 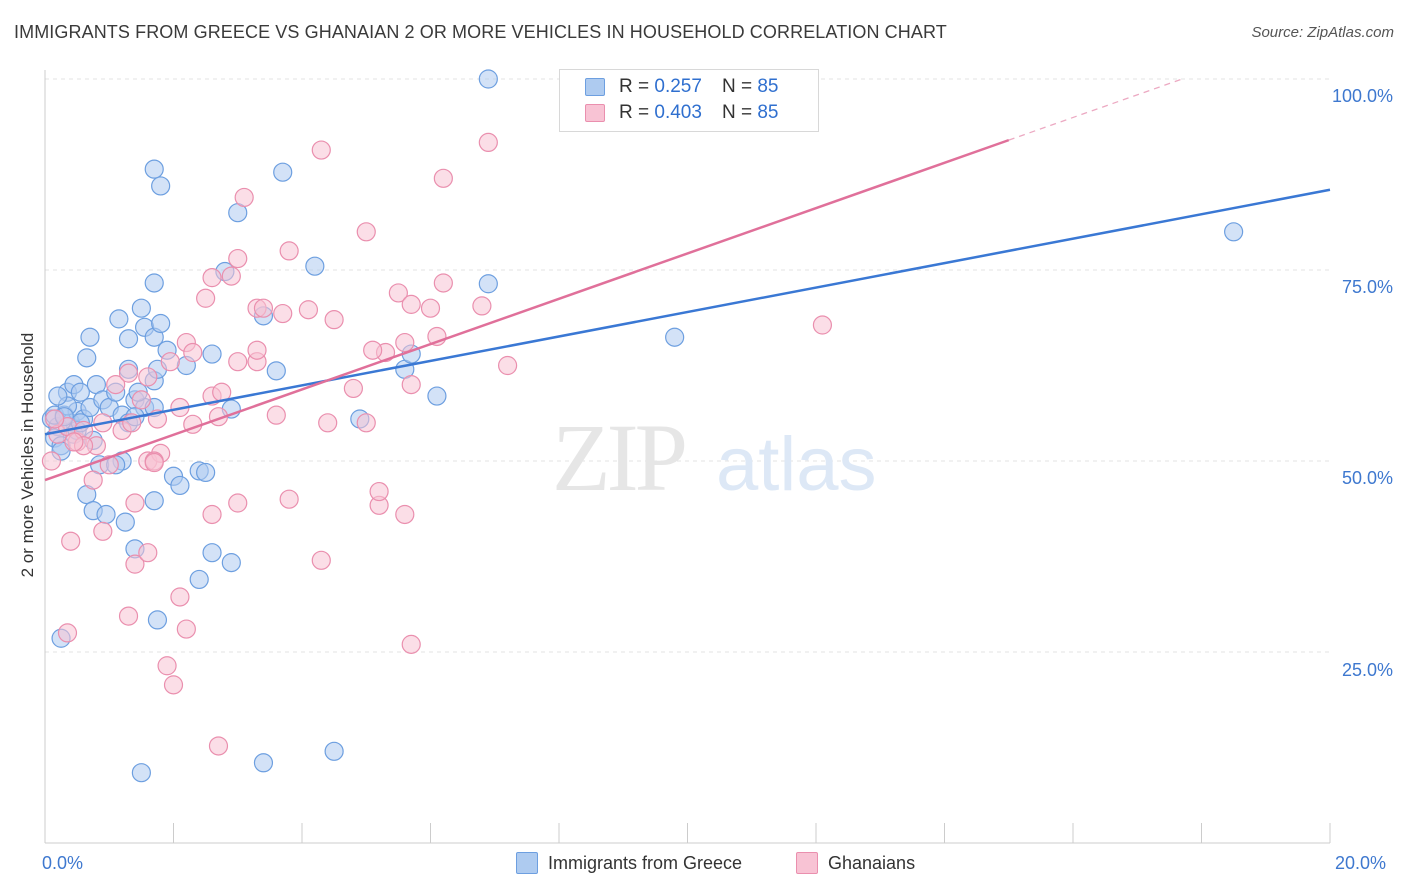 What do you see at coordinates (689, 100) in the screenshot?
I see `stats-legend: R = 0.257 N = 85 R = 0.403 N = 85` at bounding box center [689, 100].